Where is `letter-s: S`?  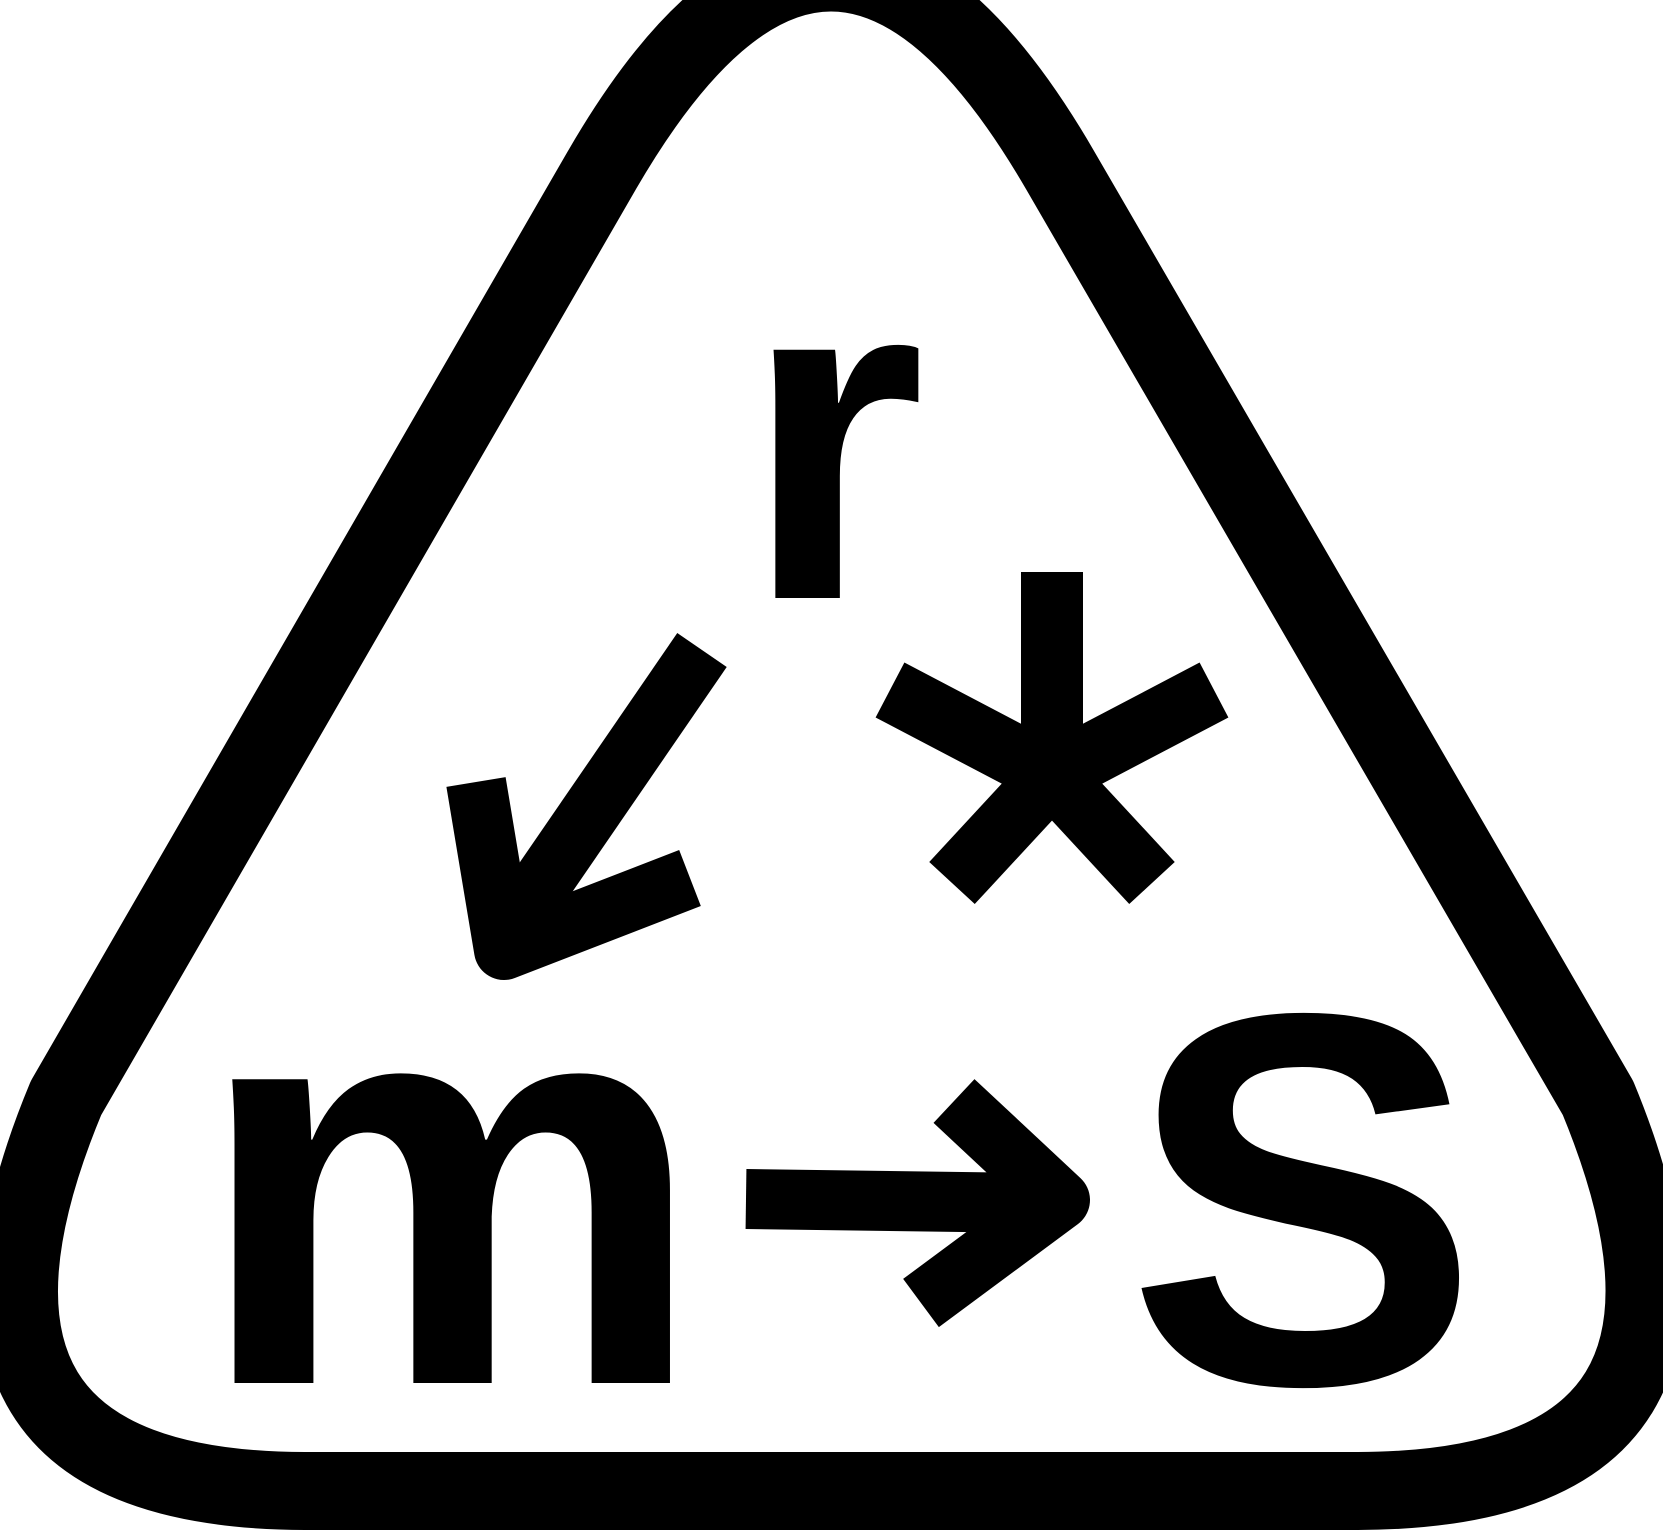
letter-s: S is located at coordinates (1303, 1200).